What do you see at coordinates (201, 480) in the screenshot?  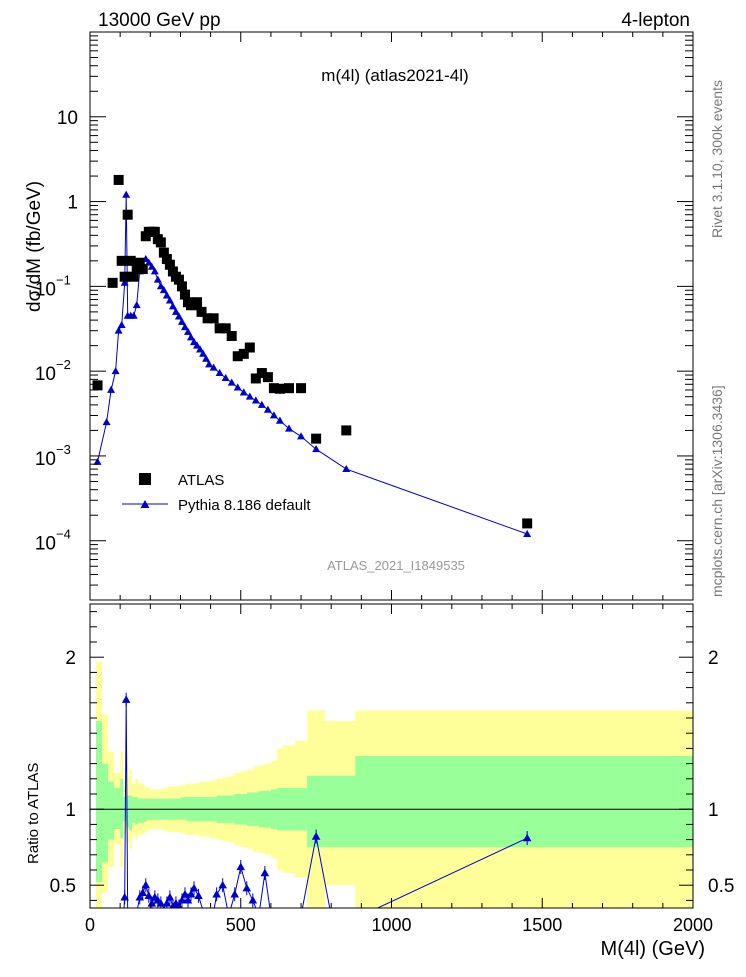 I see `legend-label-atlas: ATLAS` at bounding box center [201, 480].